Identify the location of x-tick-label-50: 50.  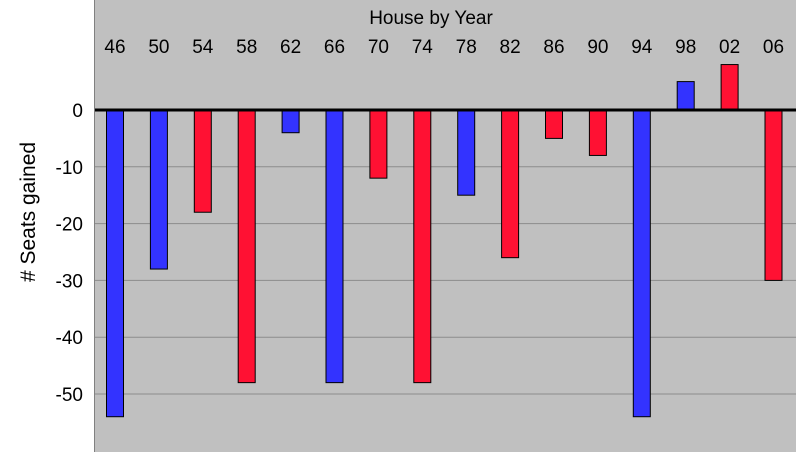
(158, 47).